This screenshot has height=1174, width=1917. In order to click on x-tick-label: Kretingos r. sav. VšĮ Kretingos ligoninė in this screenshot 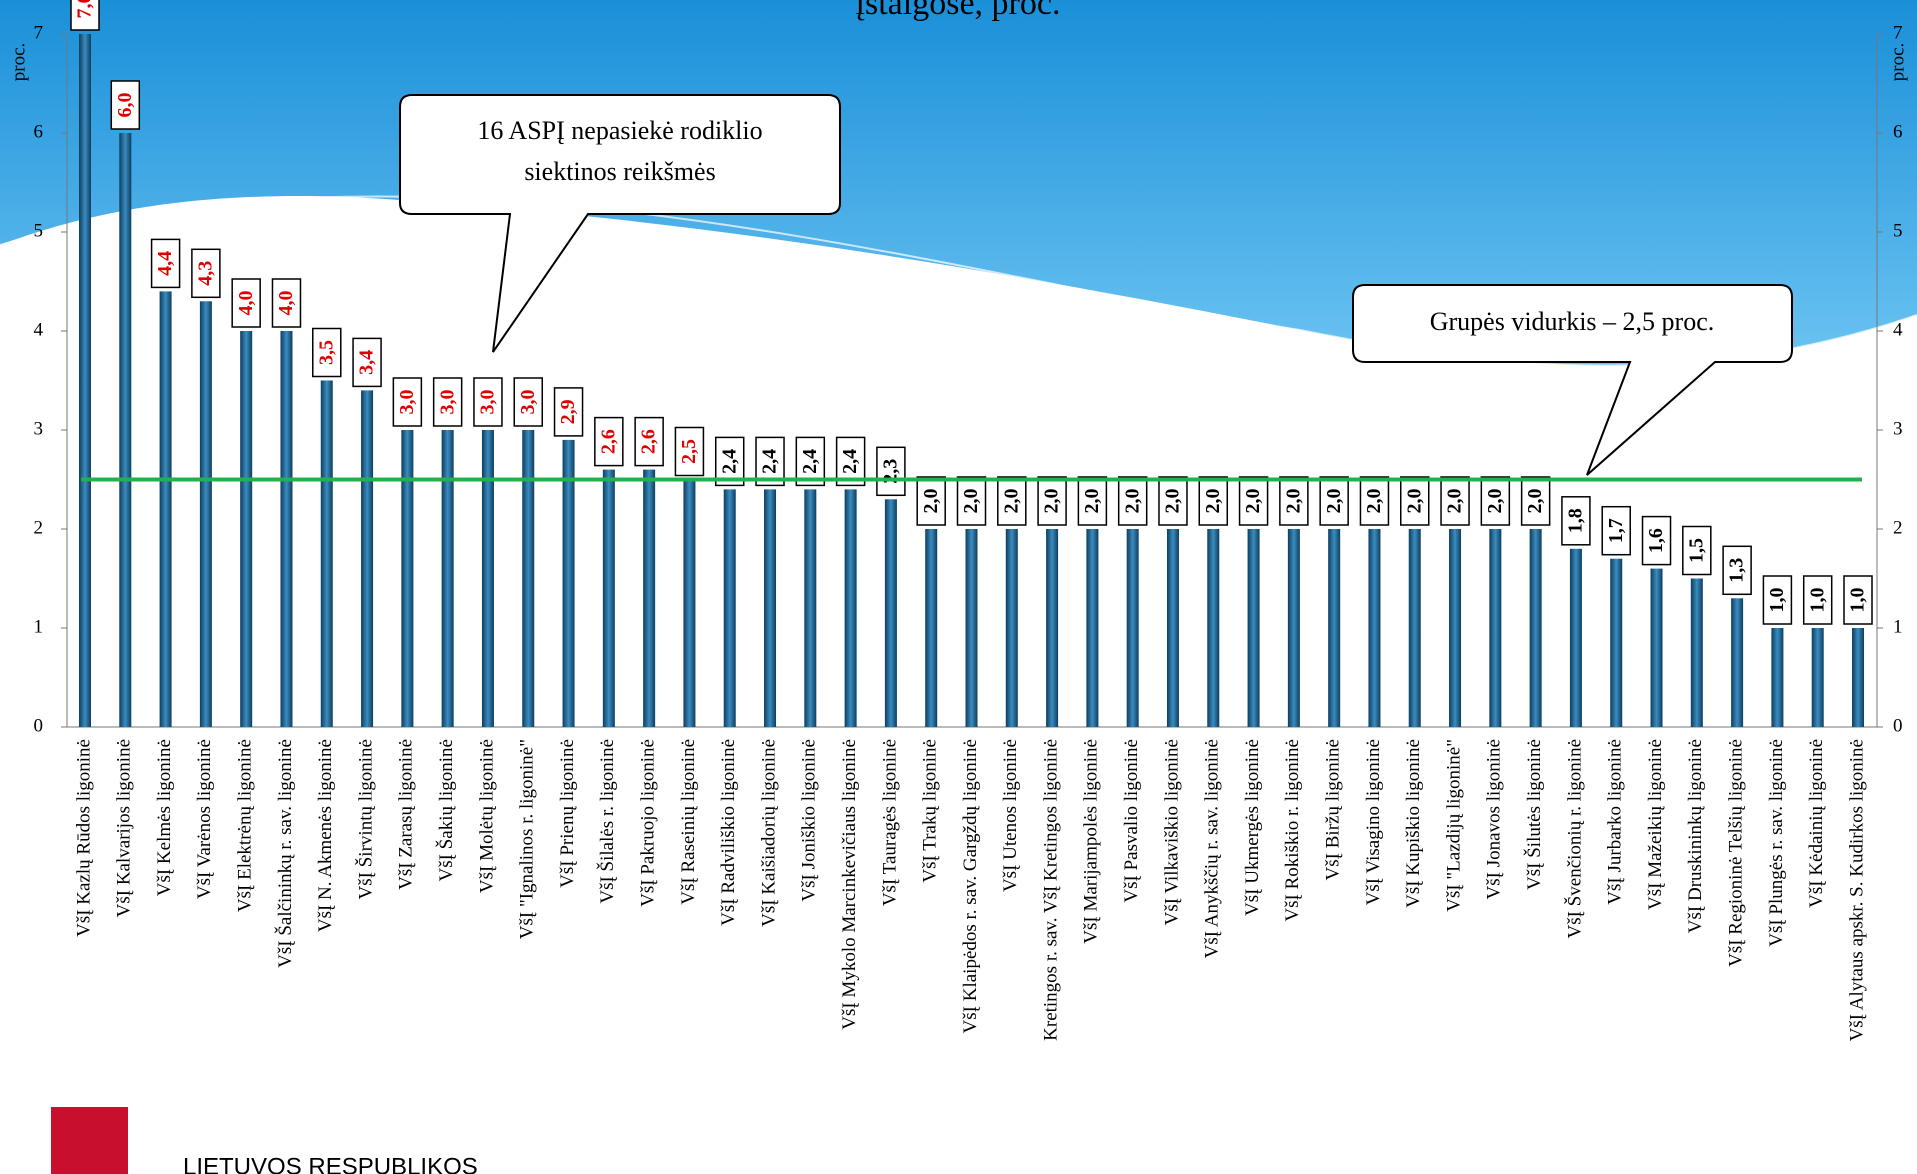, I will do `click(1050, 890)`.